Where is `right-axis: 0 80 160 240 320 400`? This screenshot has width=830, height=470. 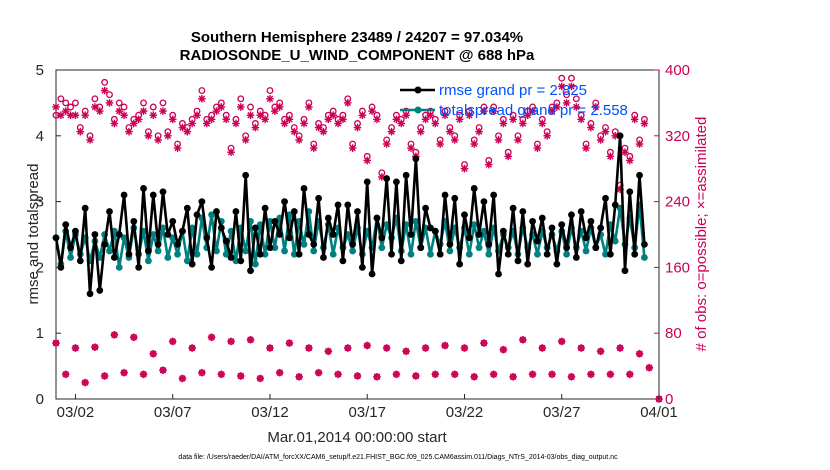
right-axis: 0 80 160 240 320 400 is located at coordinates (672, 235).